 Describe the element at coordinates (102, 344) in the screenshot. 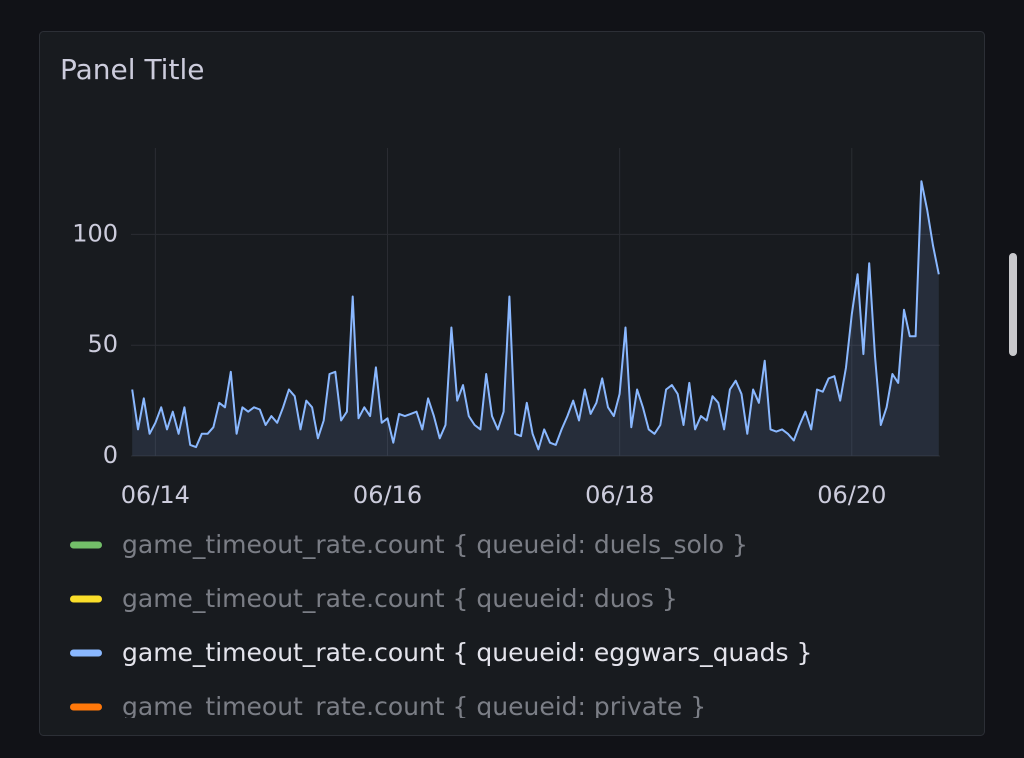

I see `y-tick-label: 50` at that location.